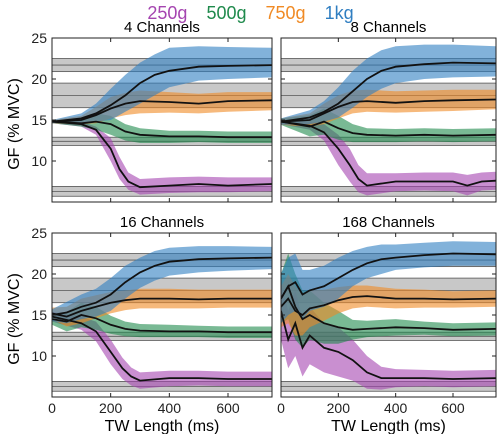 The width and height of the screenshot is (501, 434). Describe the element at coordinates (162, 27) in the screenshot. I see `panel-title: 4 Channels` at that location.